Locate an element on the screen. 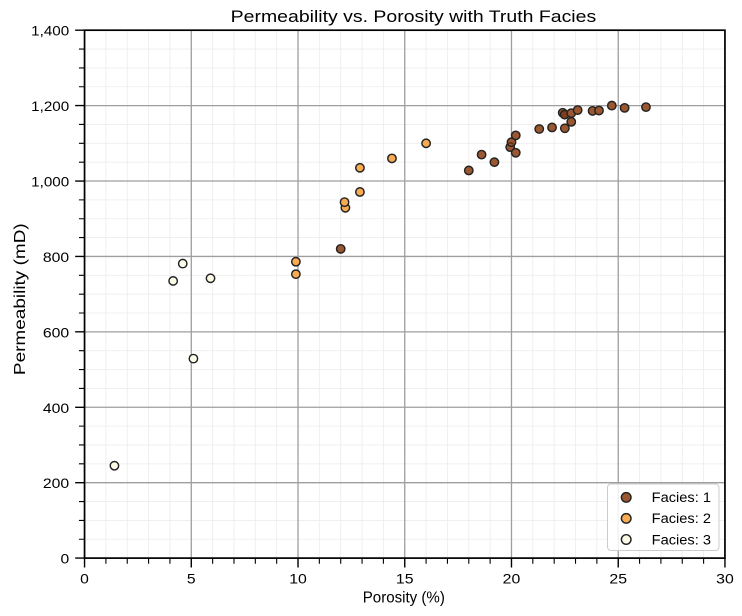 This screenshot has width=742, height=616. svg-text: 25 is located at coordinates (618, 580).